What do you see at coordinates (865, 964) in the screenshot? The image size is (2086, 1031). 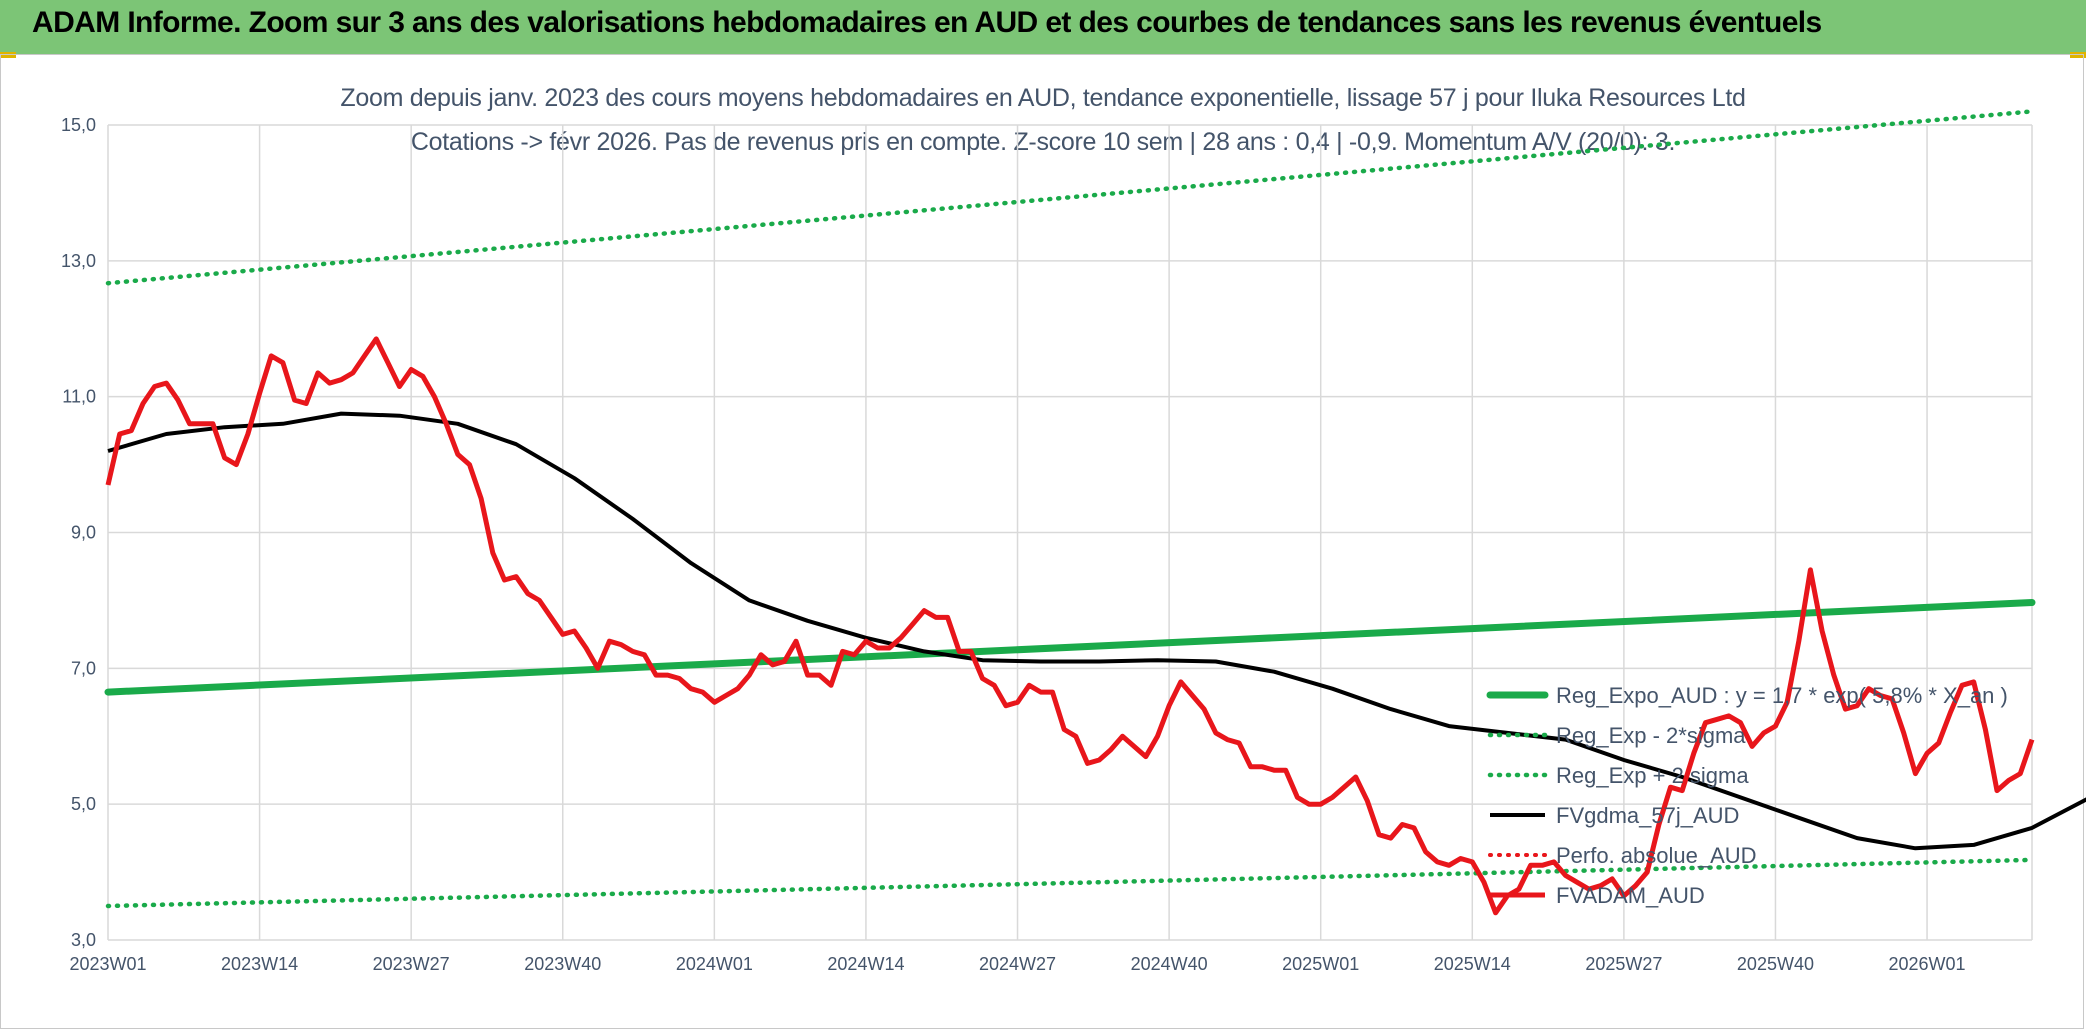 I see `x-tick-label: 2024W14` at bounding box center [865, 964].